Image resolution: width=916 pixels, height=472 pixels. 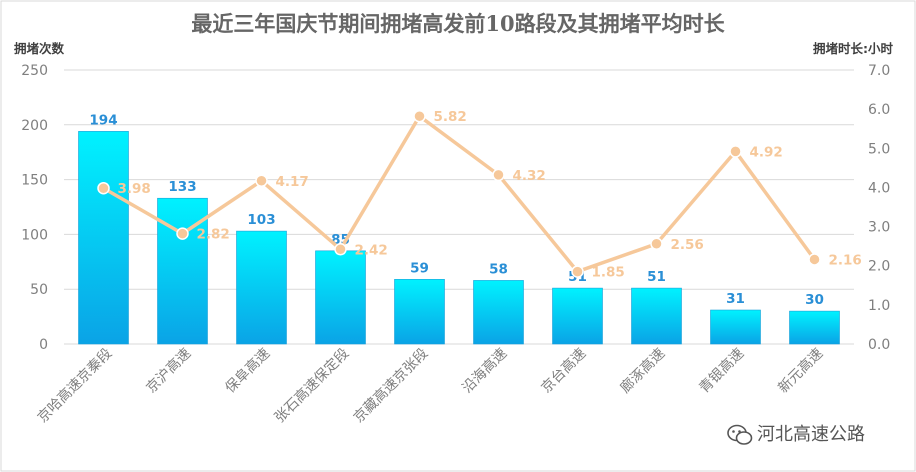 What do you see at coordinates (608, 273) in the screenshot?
I see `line-value-label: 1.85` at bounding box center [608, 273].